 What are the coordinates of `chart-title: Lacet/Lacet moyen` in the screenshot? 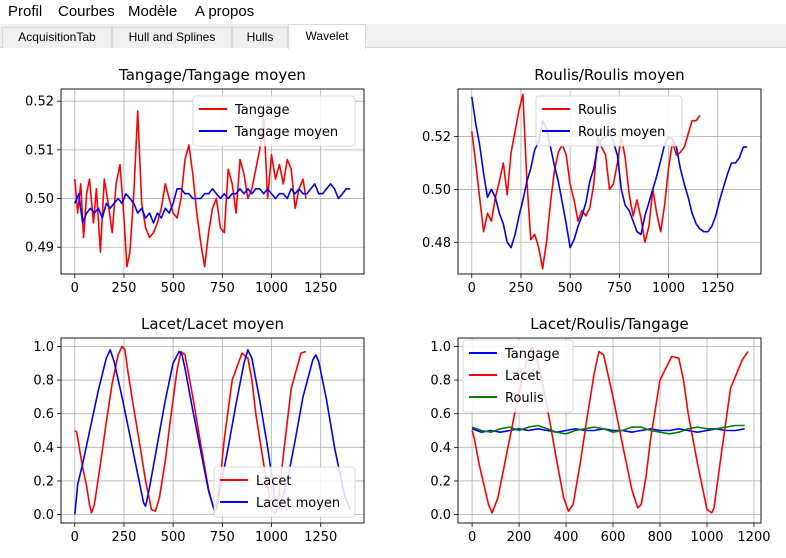 It's located at (212, 324).